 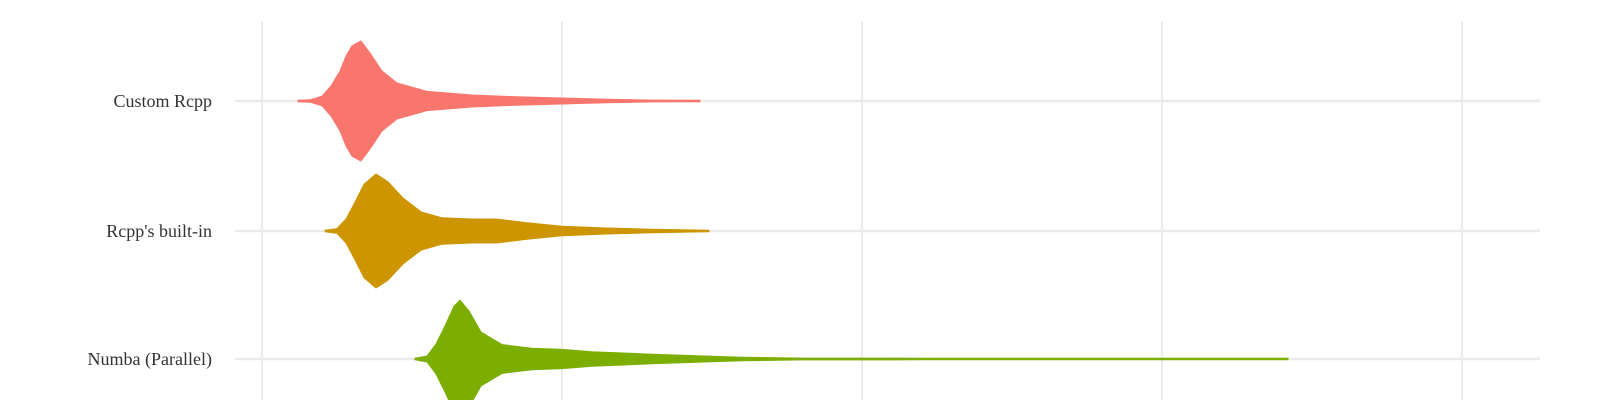 I want to click on category-label-0: Custom Rcpp, so click(x=162, y=101).